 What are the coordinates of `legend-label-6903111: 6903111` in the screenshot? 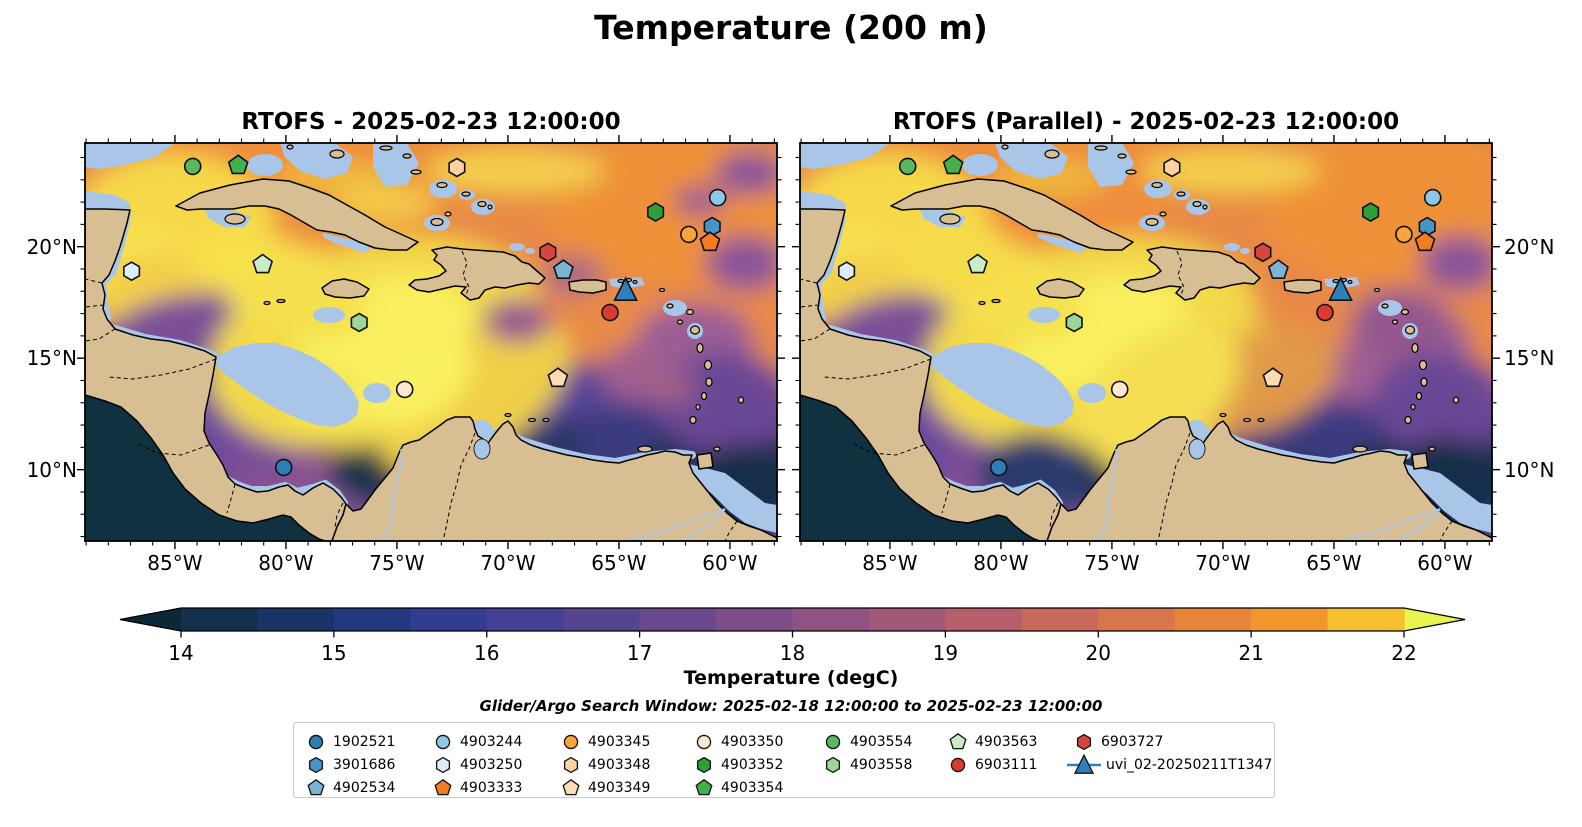 It's located at (1006, 764).